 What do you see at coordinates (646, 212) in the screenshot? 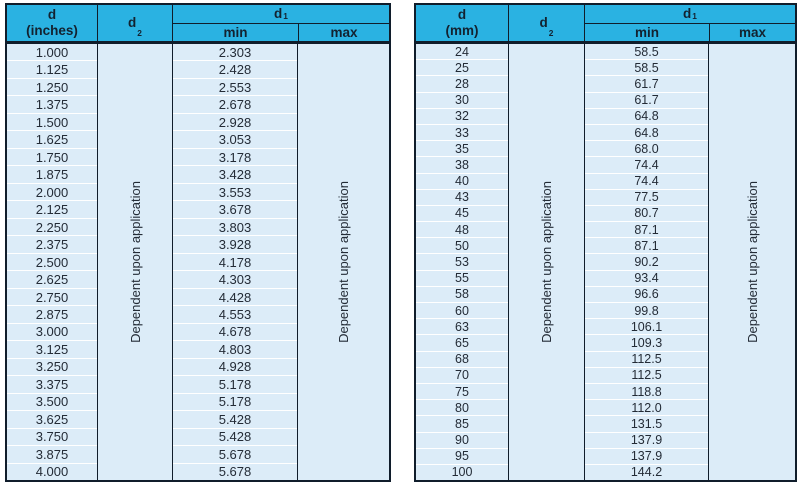
I see `min-value-cell: 80.7` at bounding box center [646, 212].